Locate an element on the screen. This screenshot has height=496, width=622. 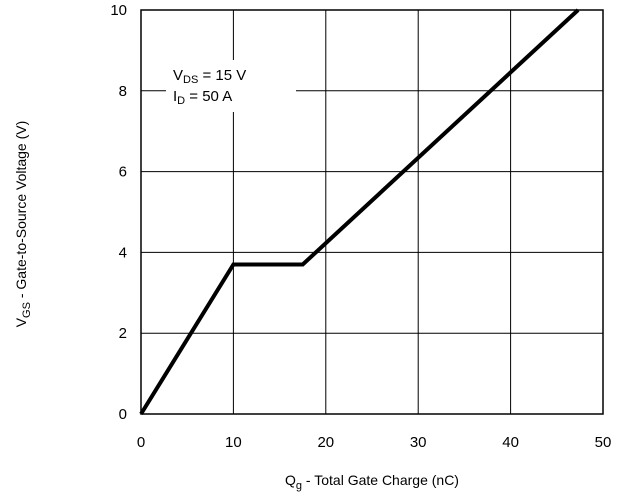
annotation-vds: VDS = 15 V is located at coordinates (209, 76).